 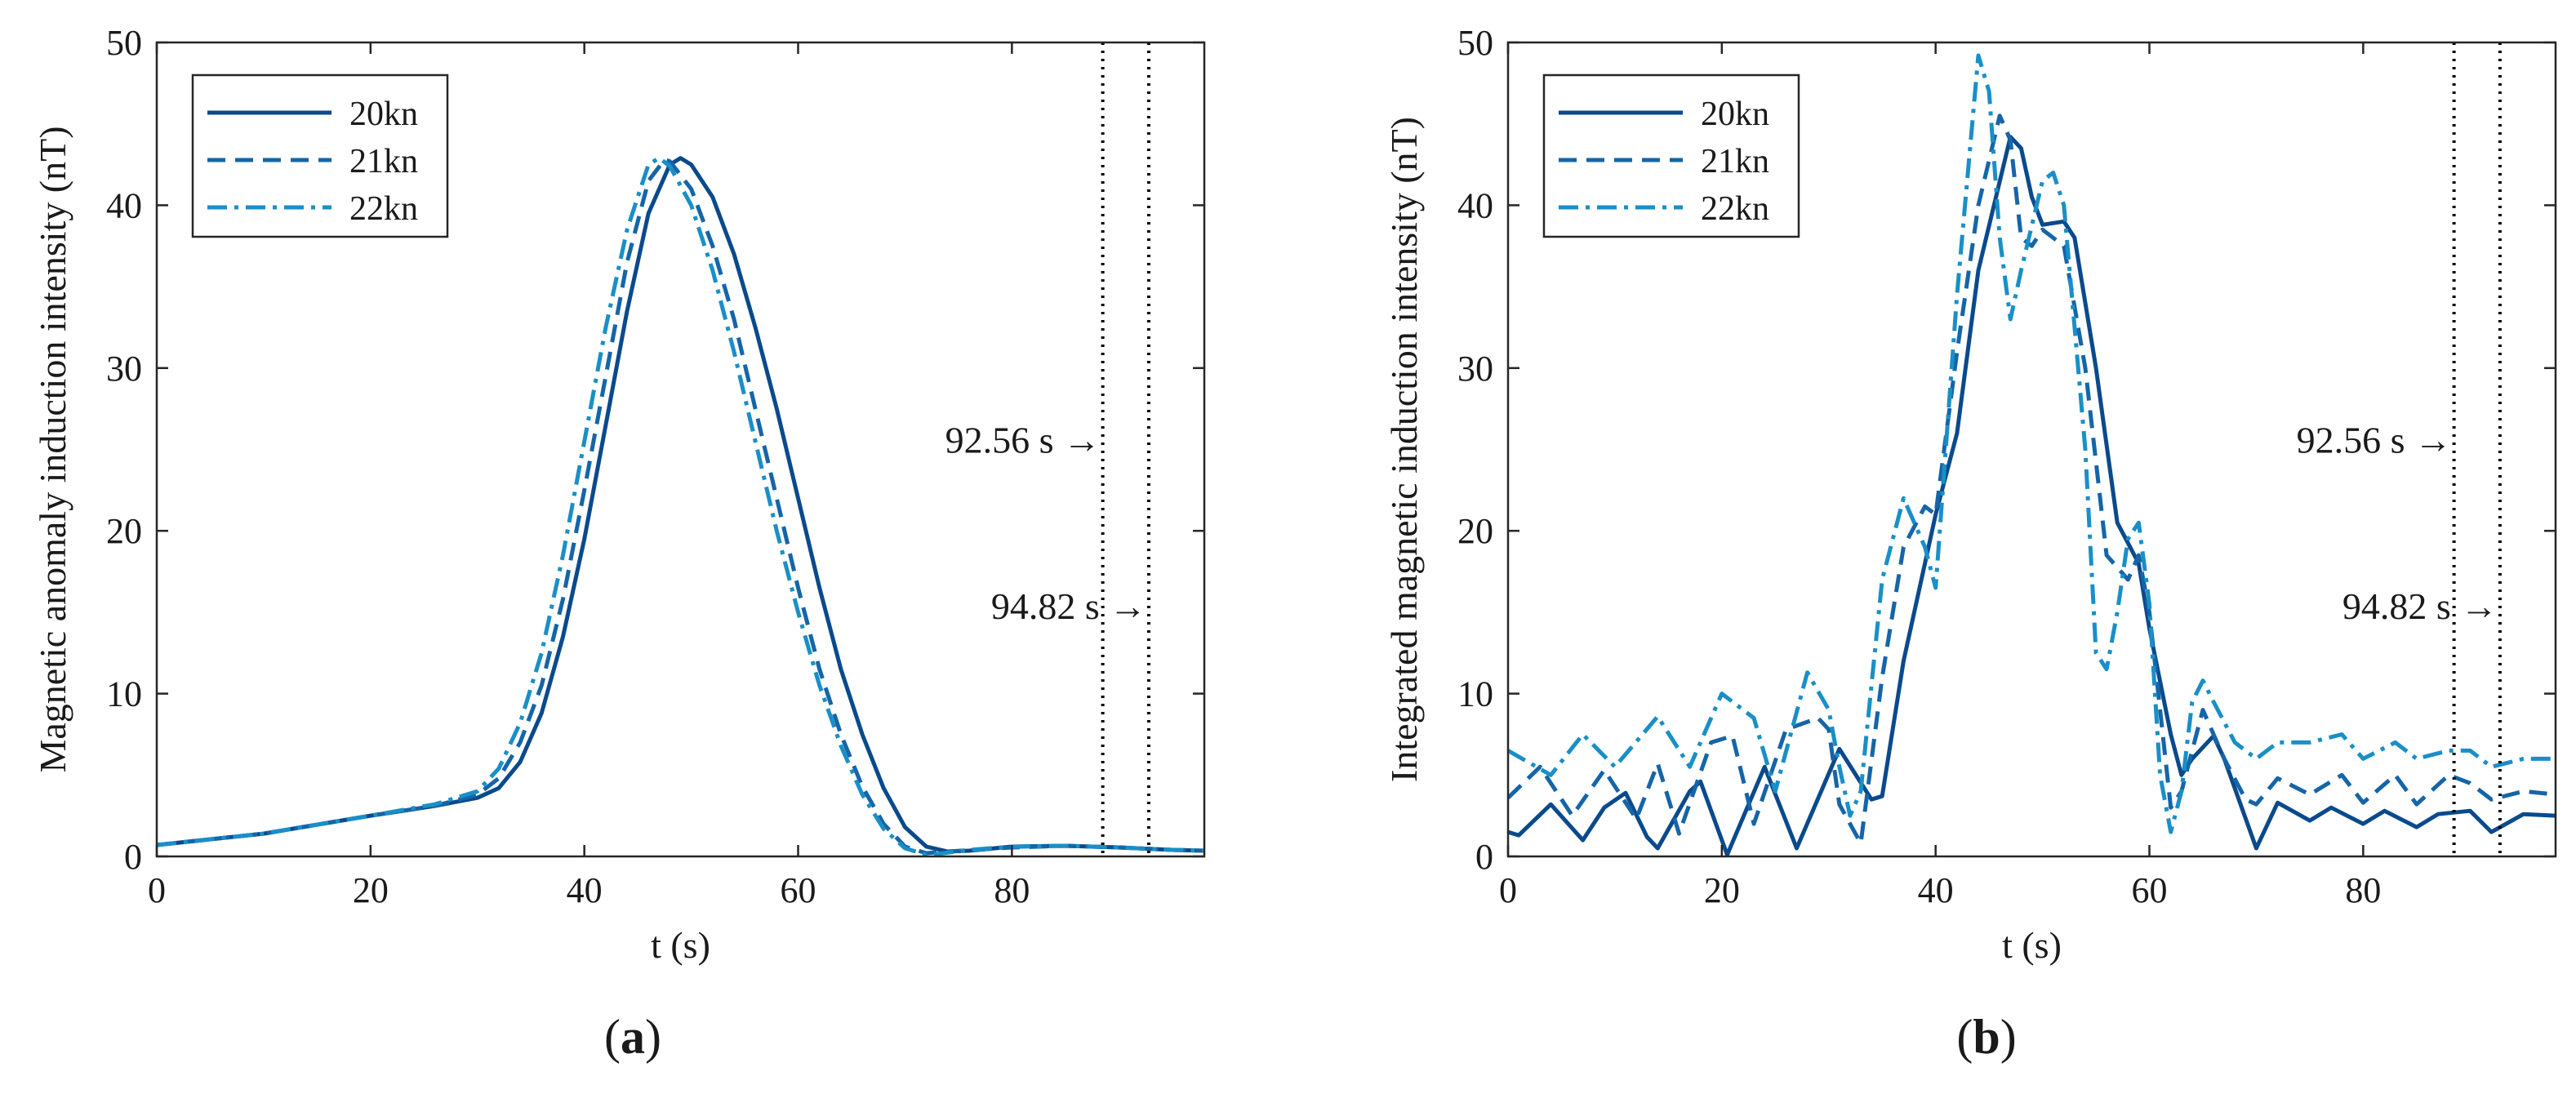 I want to click on panel-tag-letter: a, so click(x=633, y=1037).